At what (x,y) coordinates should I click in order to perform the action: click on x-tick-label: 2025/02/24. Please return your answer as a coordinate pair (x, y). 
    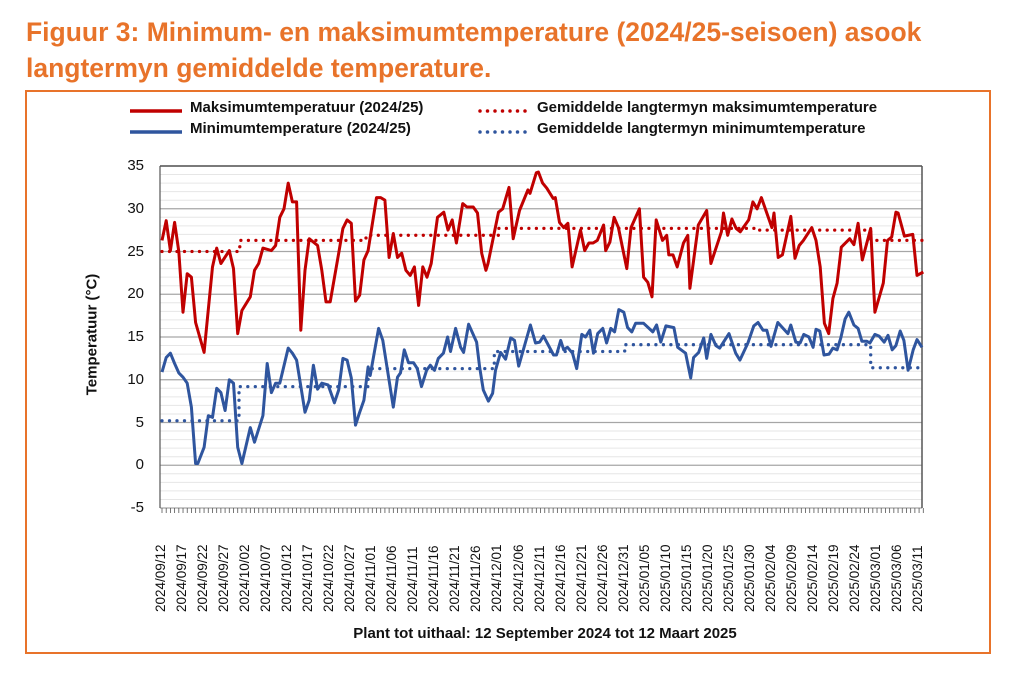
    Looking at the image, I should click on (854, 578).